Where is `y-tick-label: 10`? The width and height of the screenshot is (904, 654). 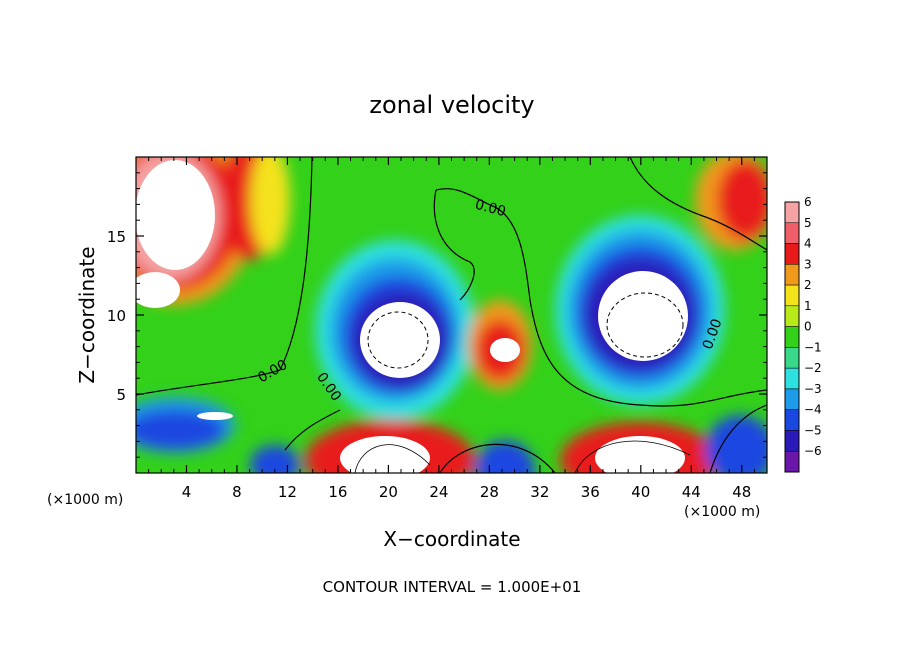 y-tick-label: 10 is located at coordinates (116, 316).